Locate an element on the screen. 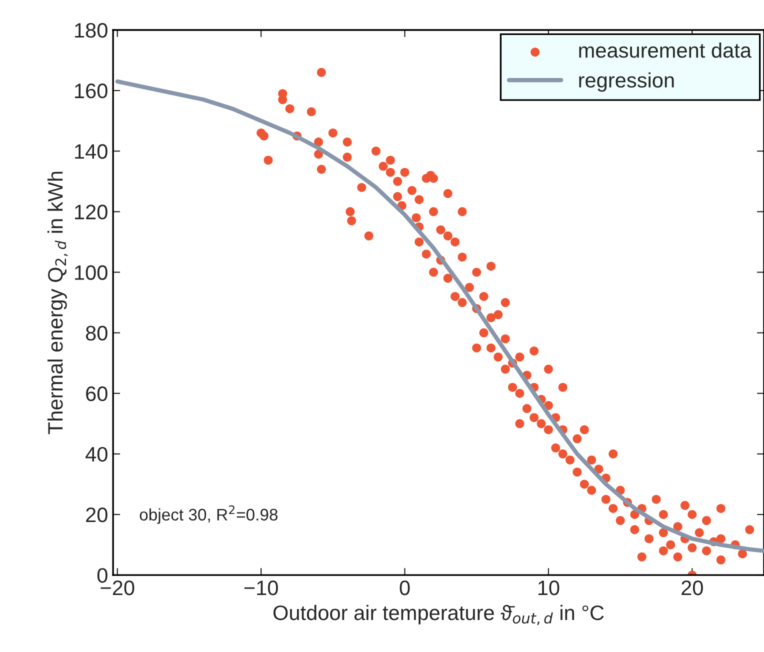  y-tick-label: 80 is located at coordinates (97, 333).